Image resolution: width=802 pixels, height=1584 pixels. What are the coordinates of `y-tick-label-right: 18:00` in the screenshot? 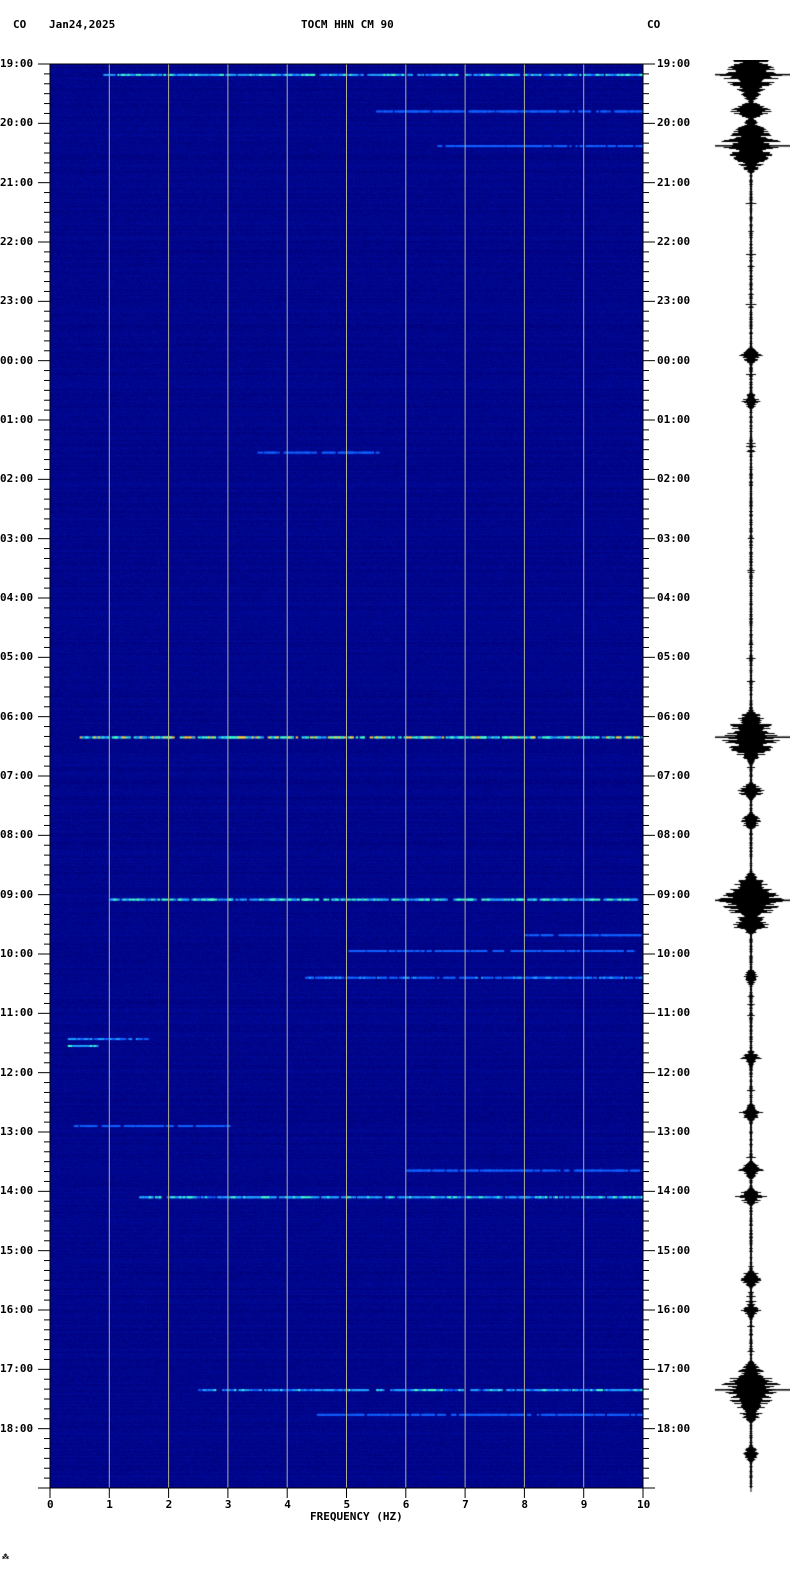 It's located at (674, 1428).